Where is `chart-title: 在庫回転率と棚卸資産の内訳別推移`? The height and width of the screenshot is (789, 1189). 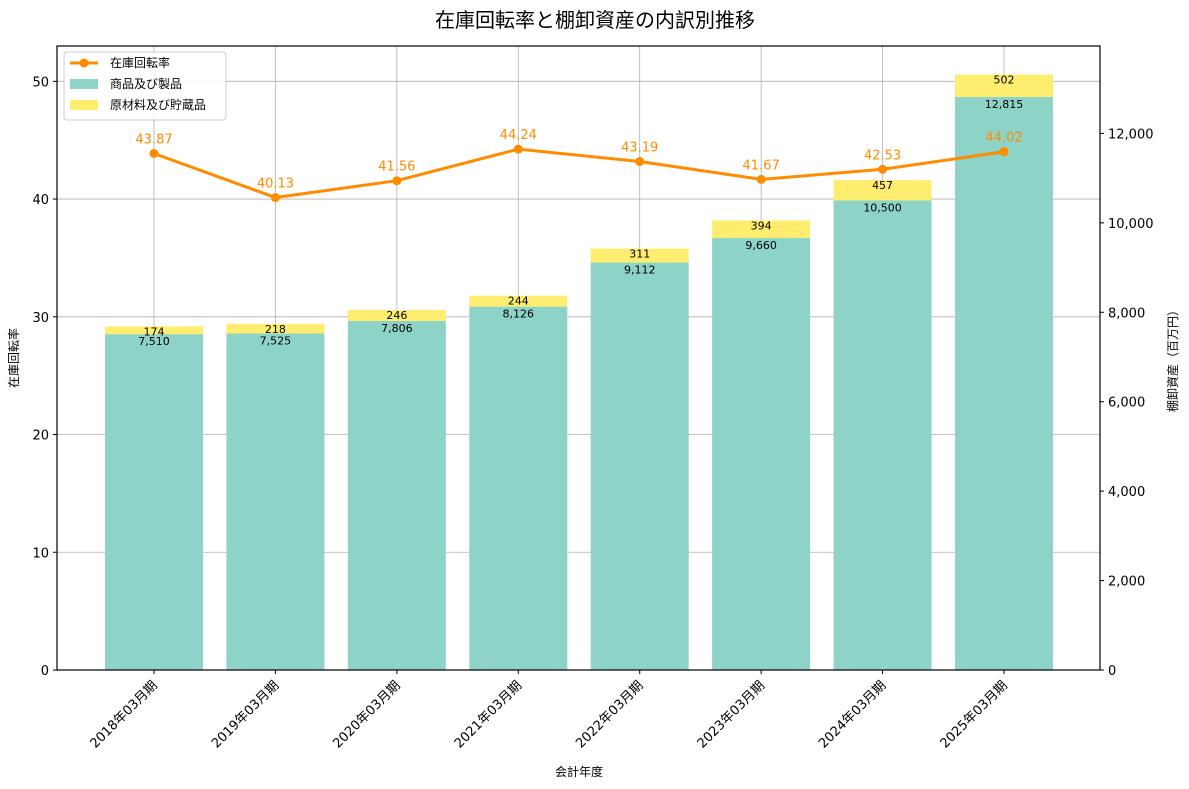
chart-title: 在庫回転率と棚卸資産の内訳別推移 is located at coordinates (595, 20).